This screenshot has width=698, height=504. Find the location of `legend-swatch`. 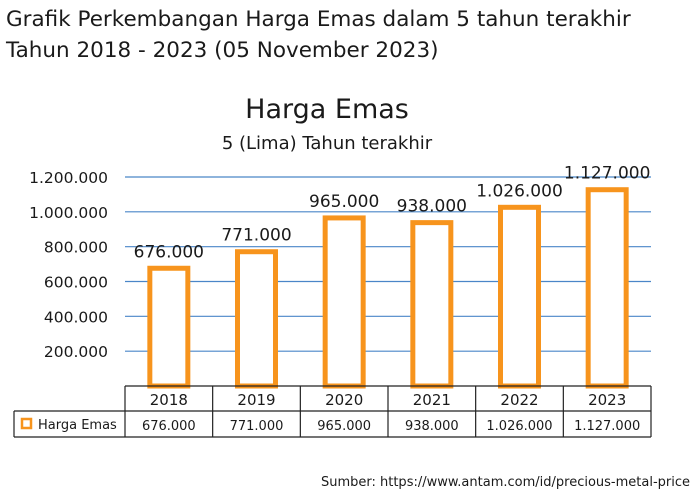

legend-swatch is located at coordinates (26, 423).